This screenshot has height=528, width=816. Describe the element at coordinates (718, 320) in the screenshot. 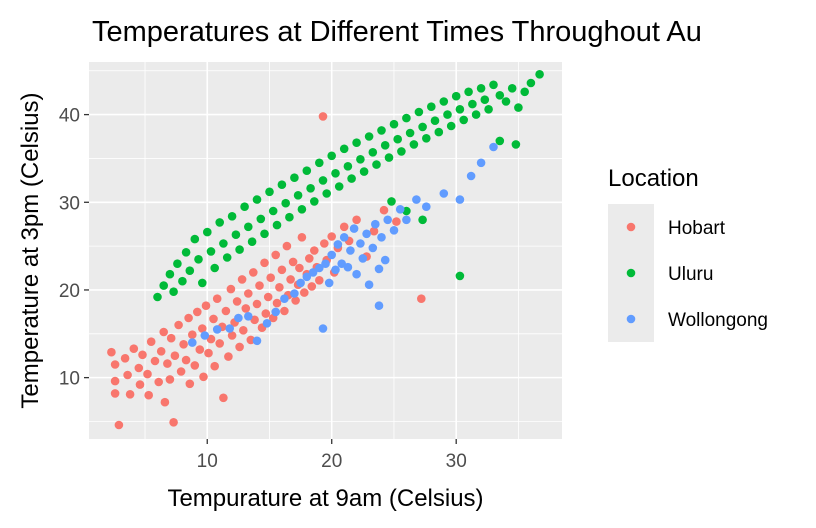

I see `legend-label: Wollongong` at that location.